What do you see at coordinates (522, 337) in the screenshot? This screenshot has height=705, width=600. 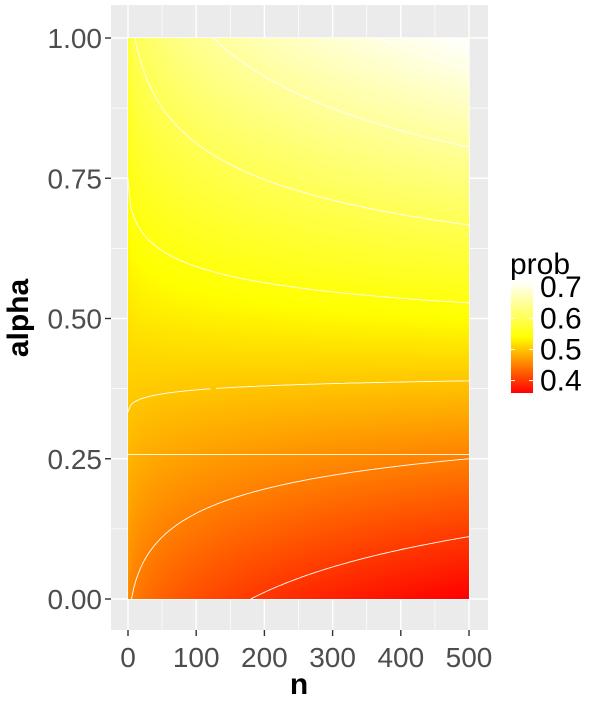 I see `legend-colorbar` at bounding box center [522, 337].